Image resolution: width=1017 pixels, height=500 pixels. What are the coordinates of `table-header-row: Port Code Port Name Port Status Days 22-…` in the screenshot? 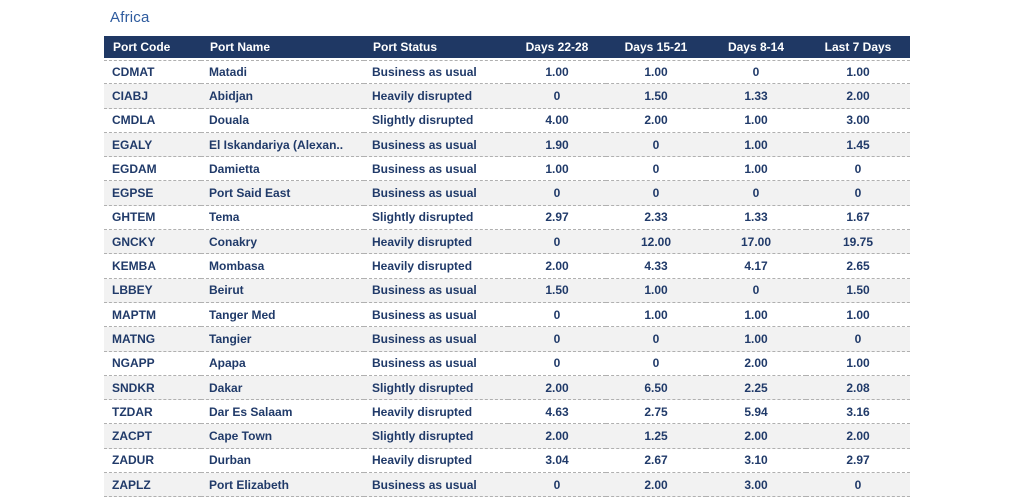 It's located at (507, 48).